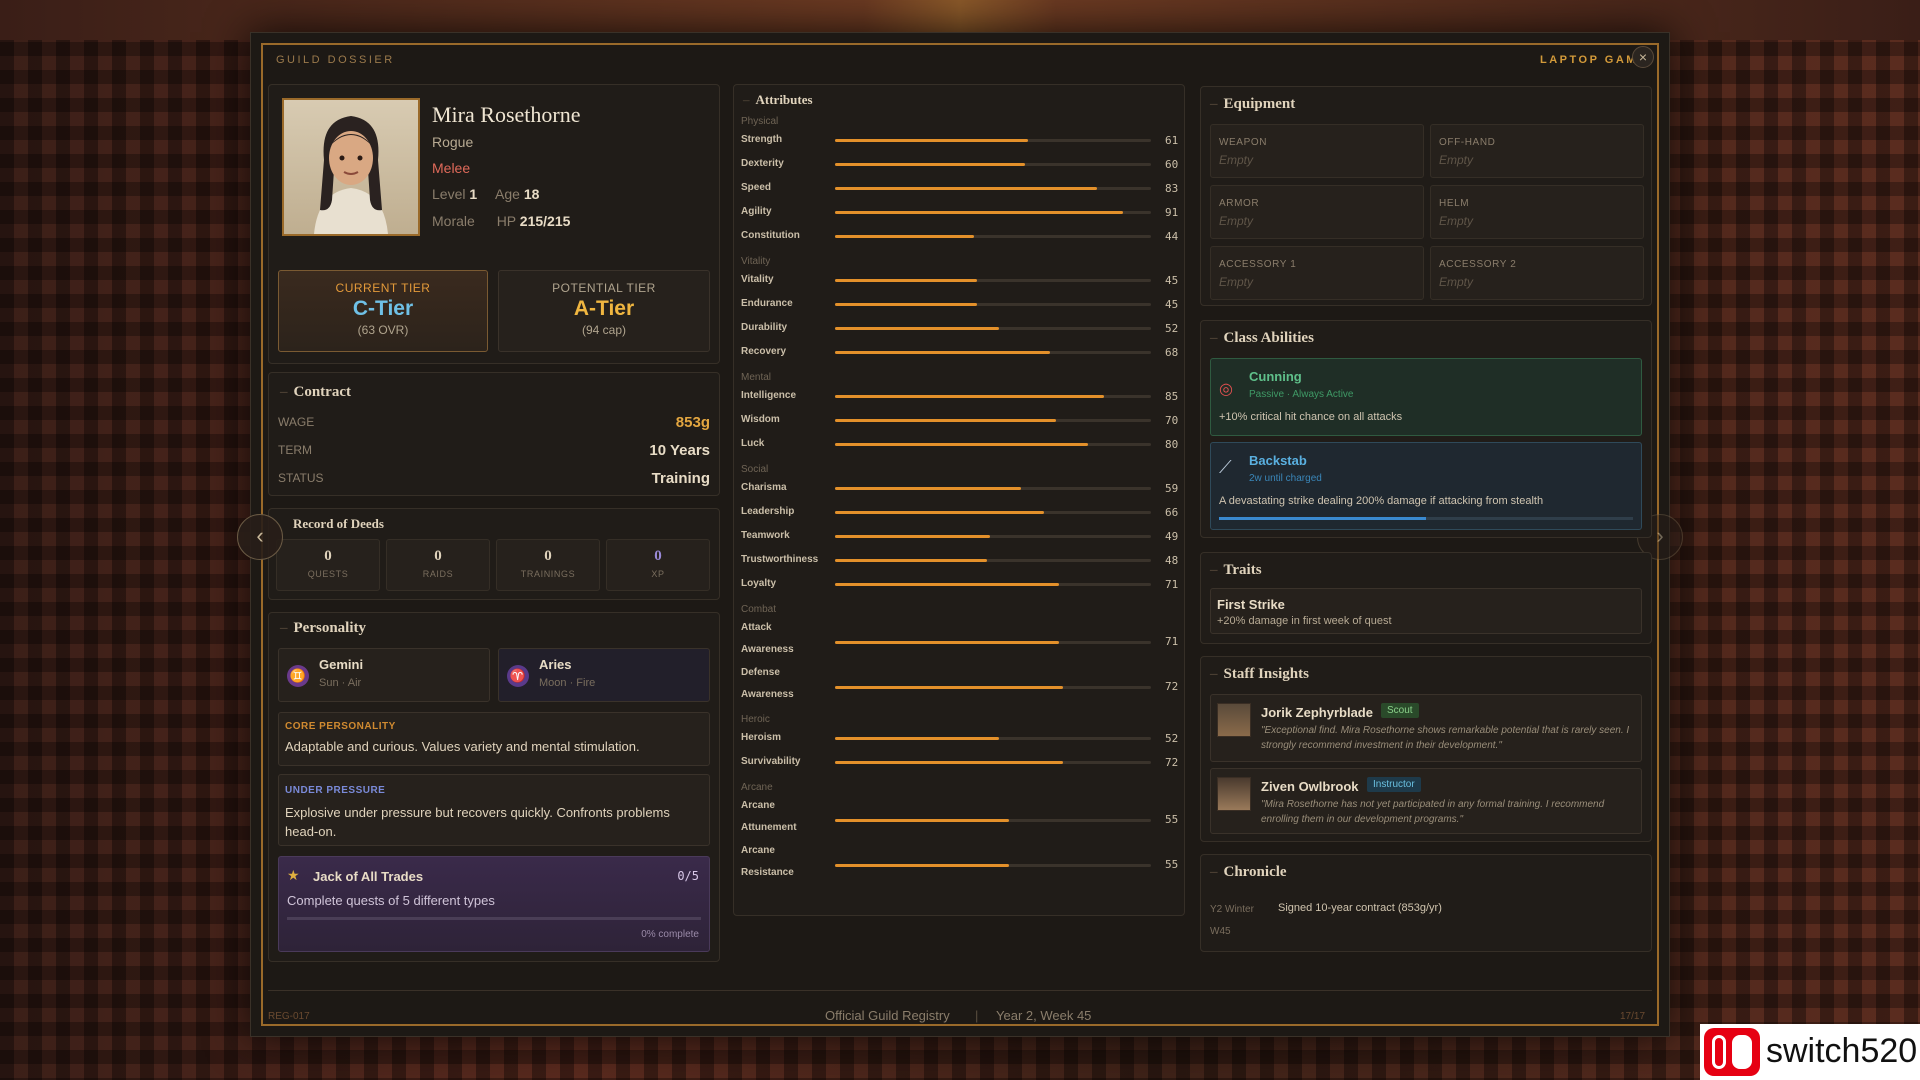 The width and height of the screenshot is (1920, 1080). What do you see at coordinates (679, 450) in the screenshot?
I see `term-value: 10 Years` at bounding box center [679, 450].